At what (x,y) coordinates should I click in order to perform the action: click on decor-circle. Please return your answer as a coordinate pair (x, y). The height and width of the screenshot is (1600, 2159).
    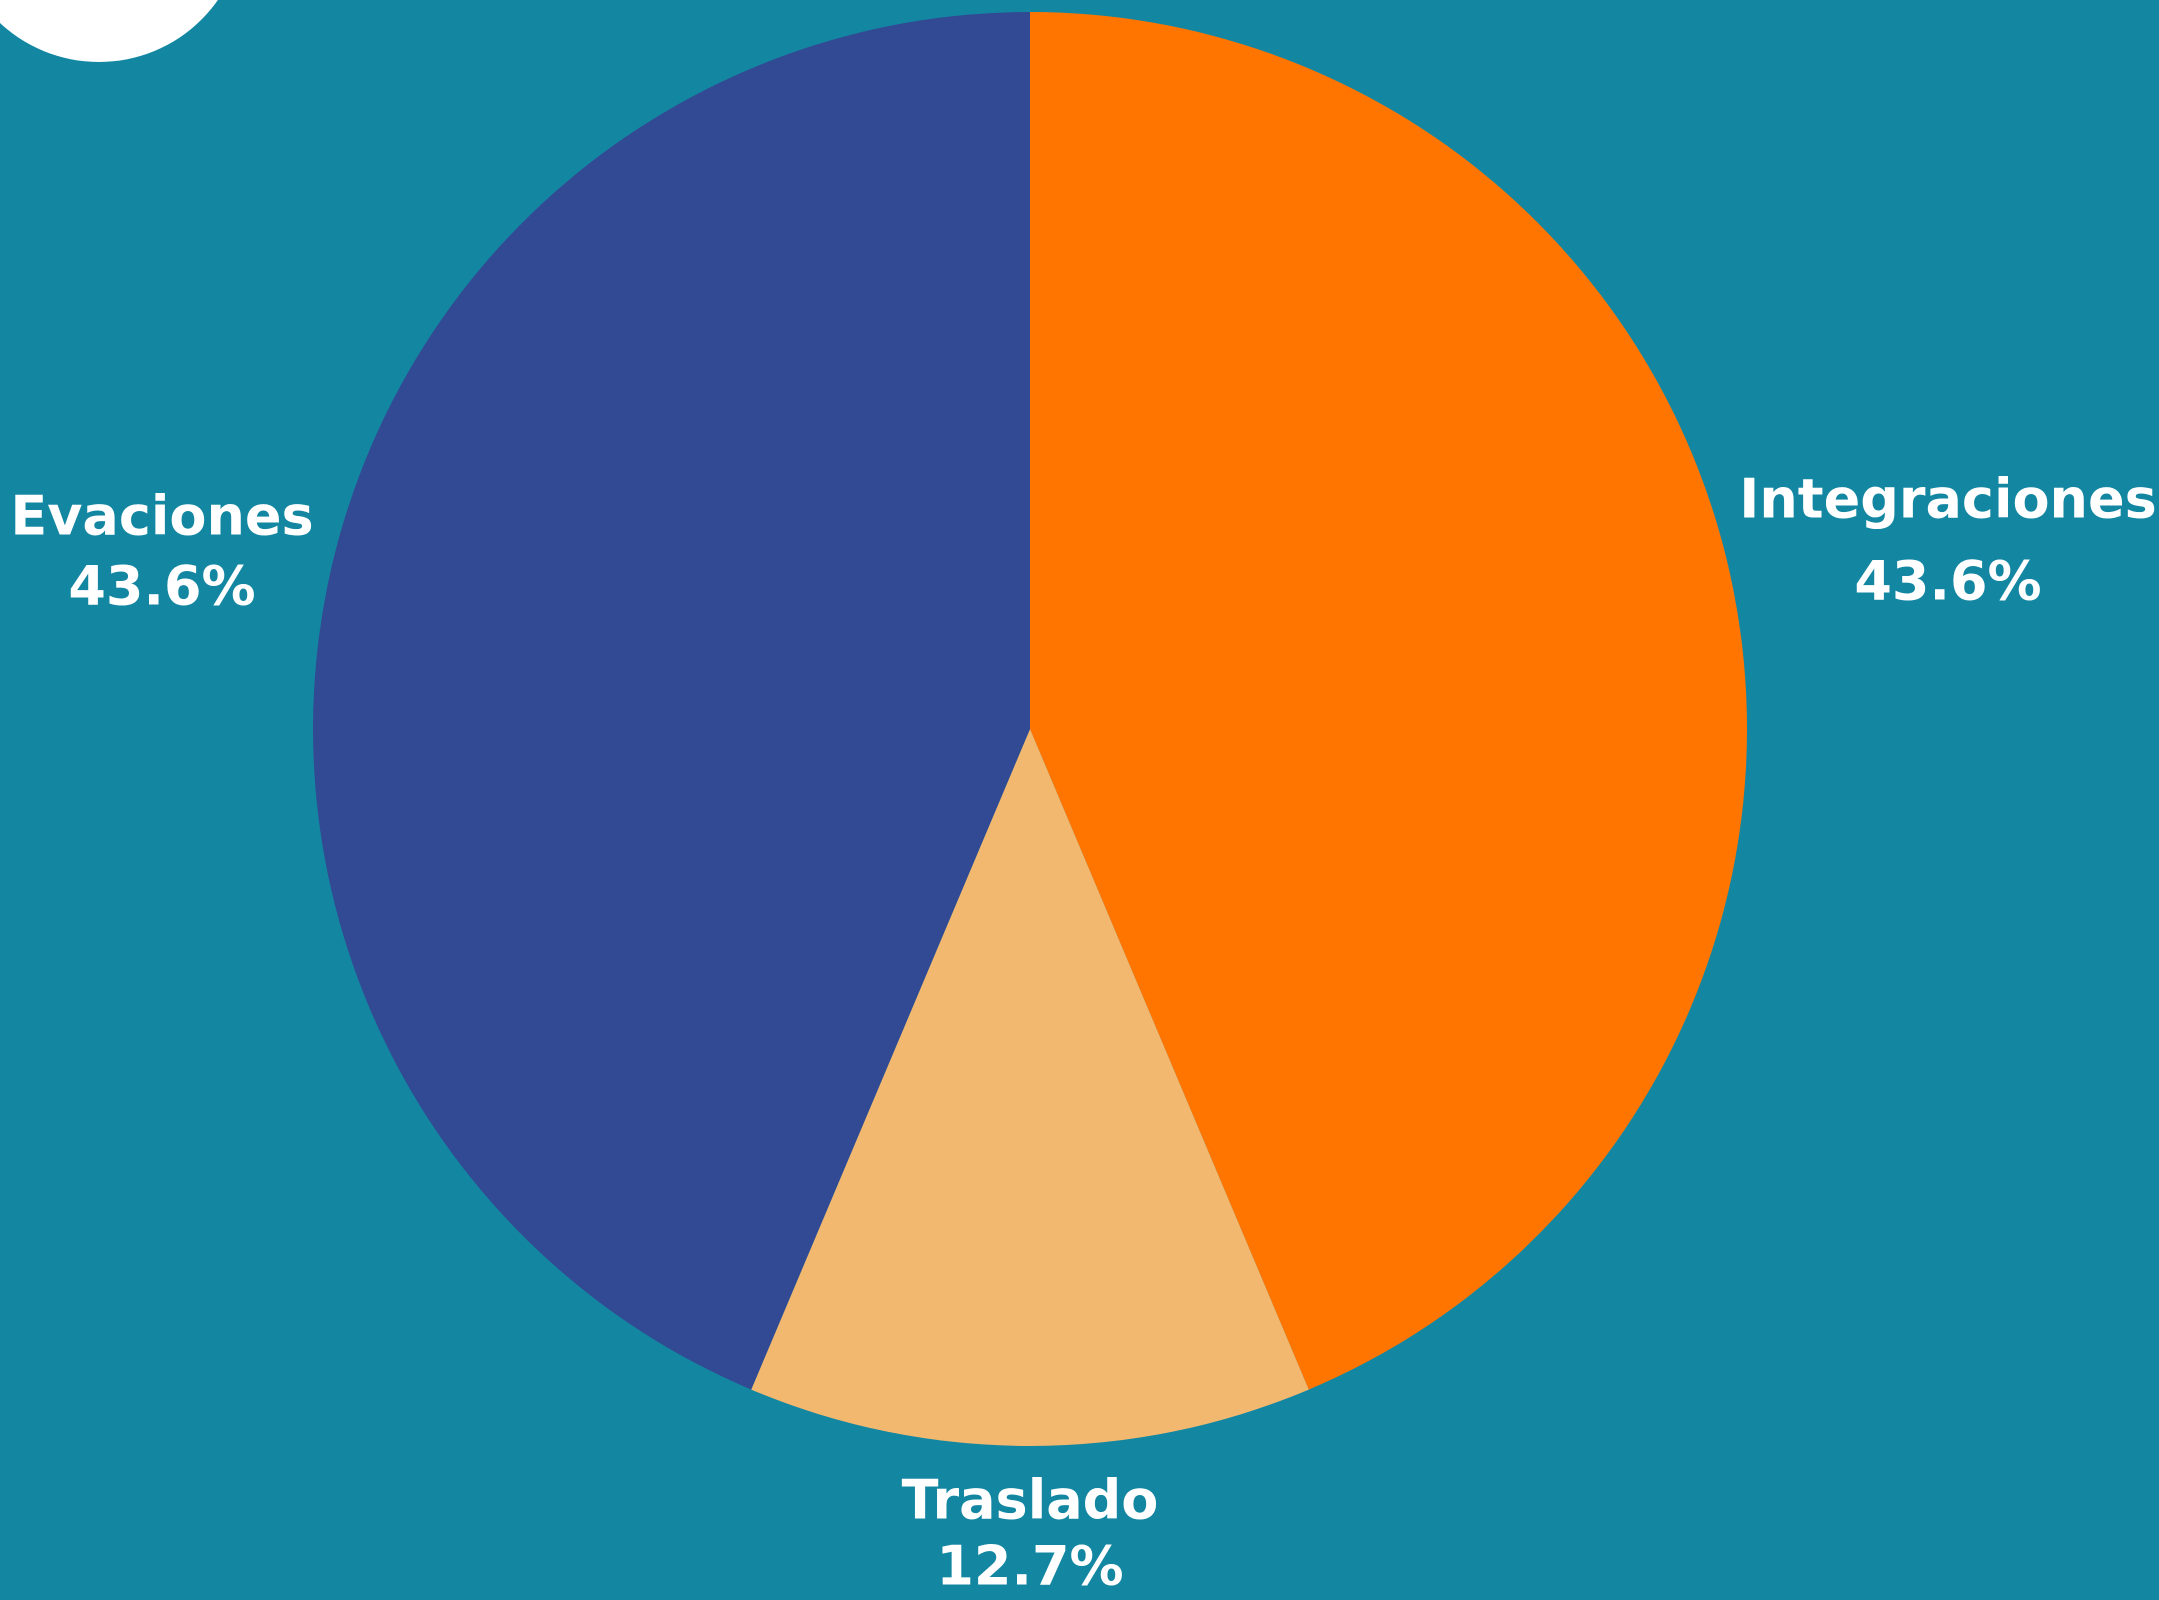
    Looking at the image, I should click on (109, 31).